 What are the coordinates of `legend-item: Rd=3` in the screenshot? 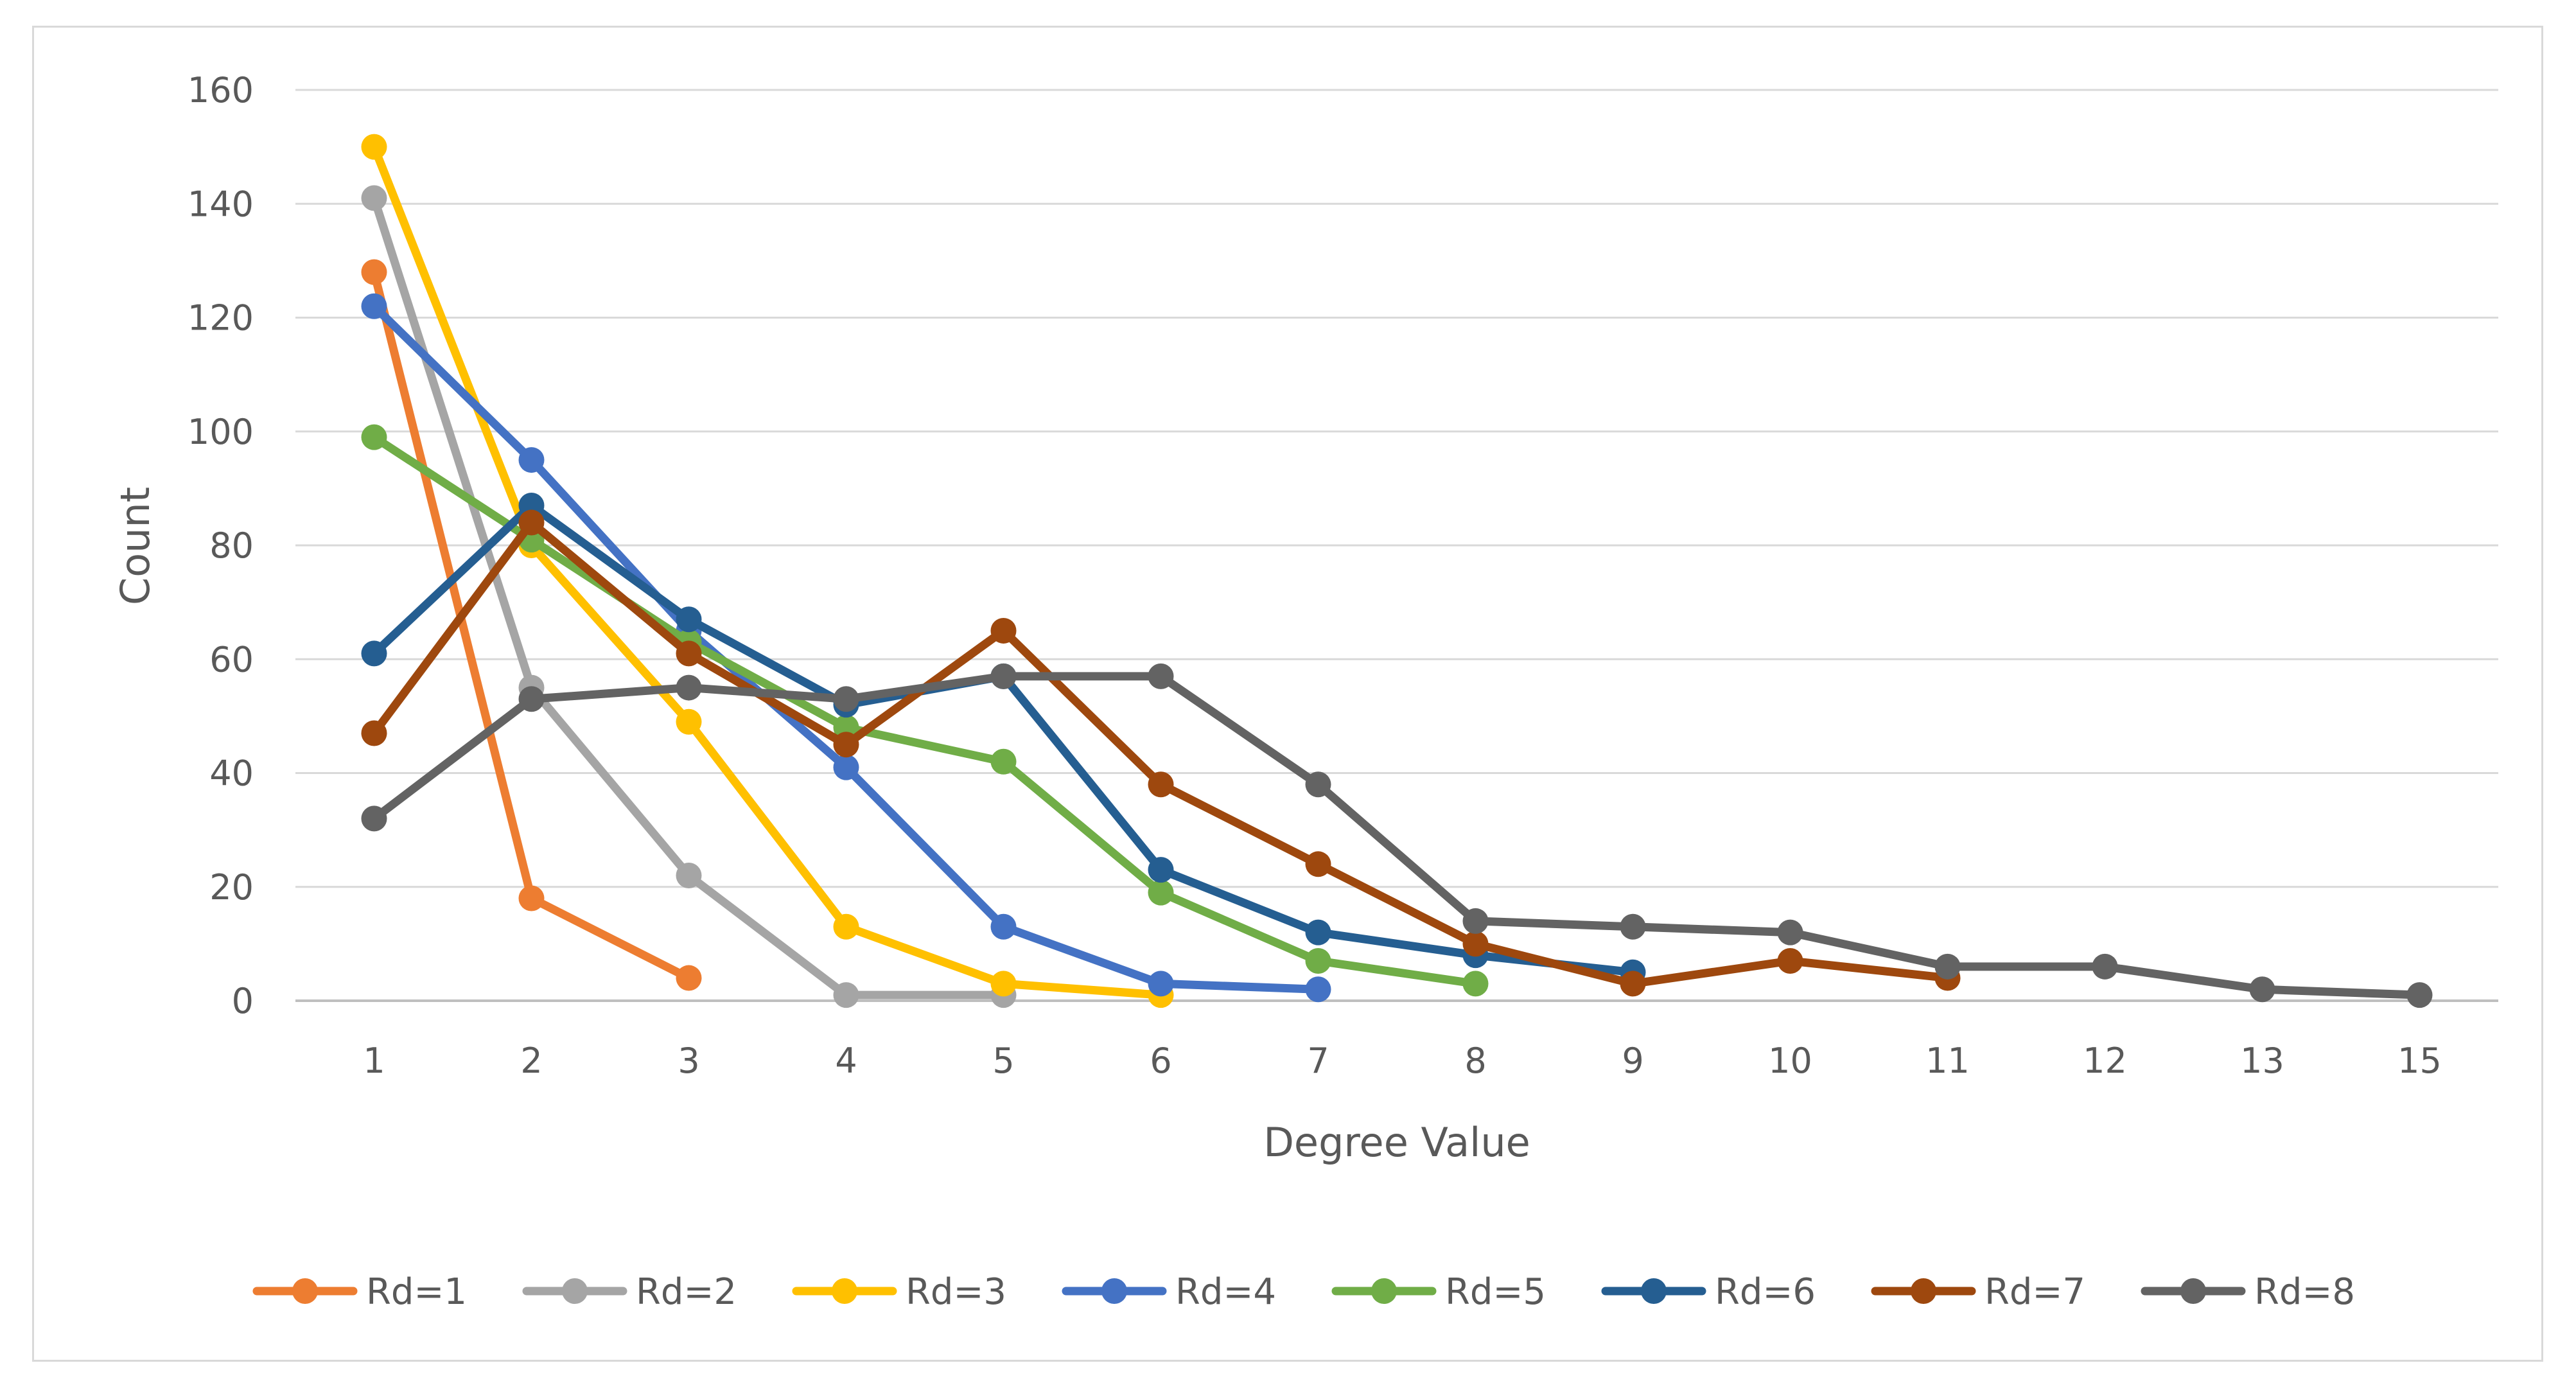 It's located at (899, 1292).